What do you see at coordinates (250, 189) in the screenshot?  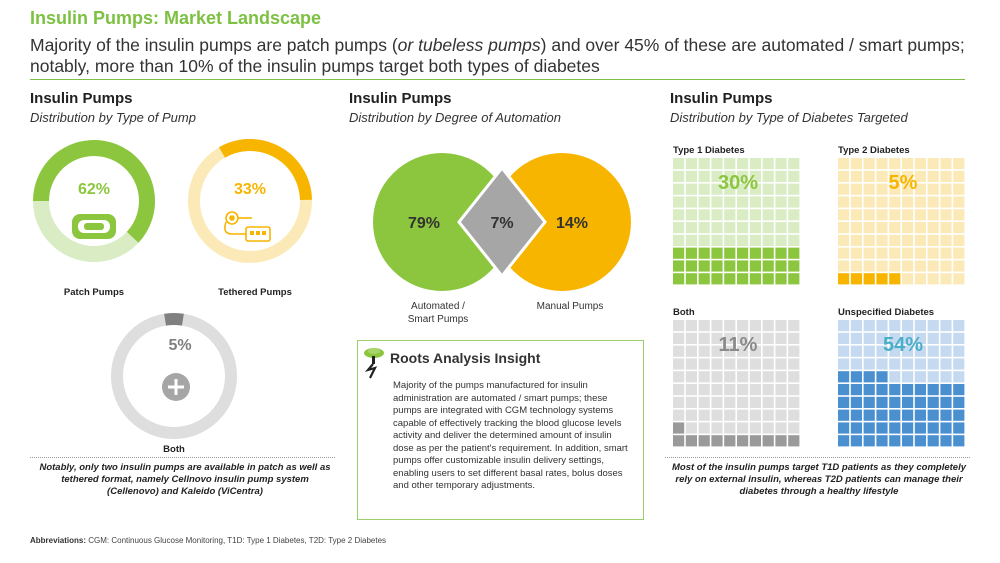 I see `tethered-pct-label: 33%` at bounding box center [250, 189].